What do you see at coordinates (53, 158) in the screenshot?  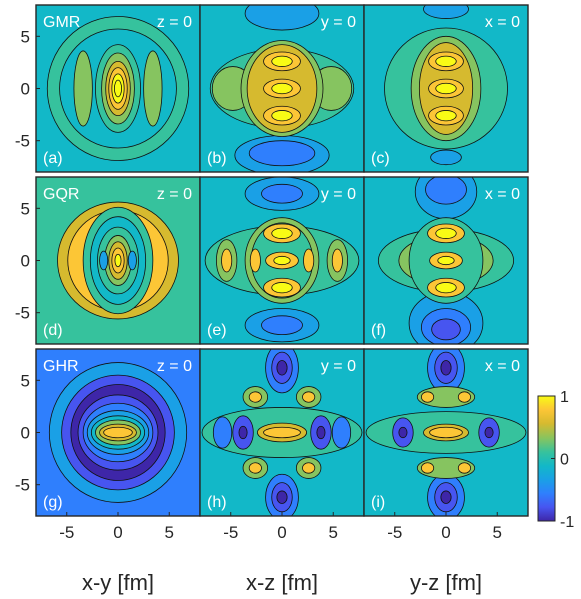 I see `panel-letter: (a)` at bounding box center [53, 158].